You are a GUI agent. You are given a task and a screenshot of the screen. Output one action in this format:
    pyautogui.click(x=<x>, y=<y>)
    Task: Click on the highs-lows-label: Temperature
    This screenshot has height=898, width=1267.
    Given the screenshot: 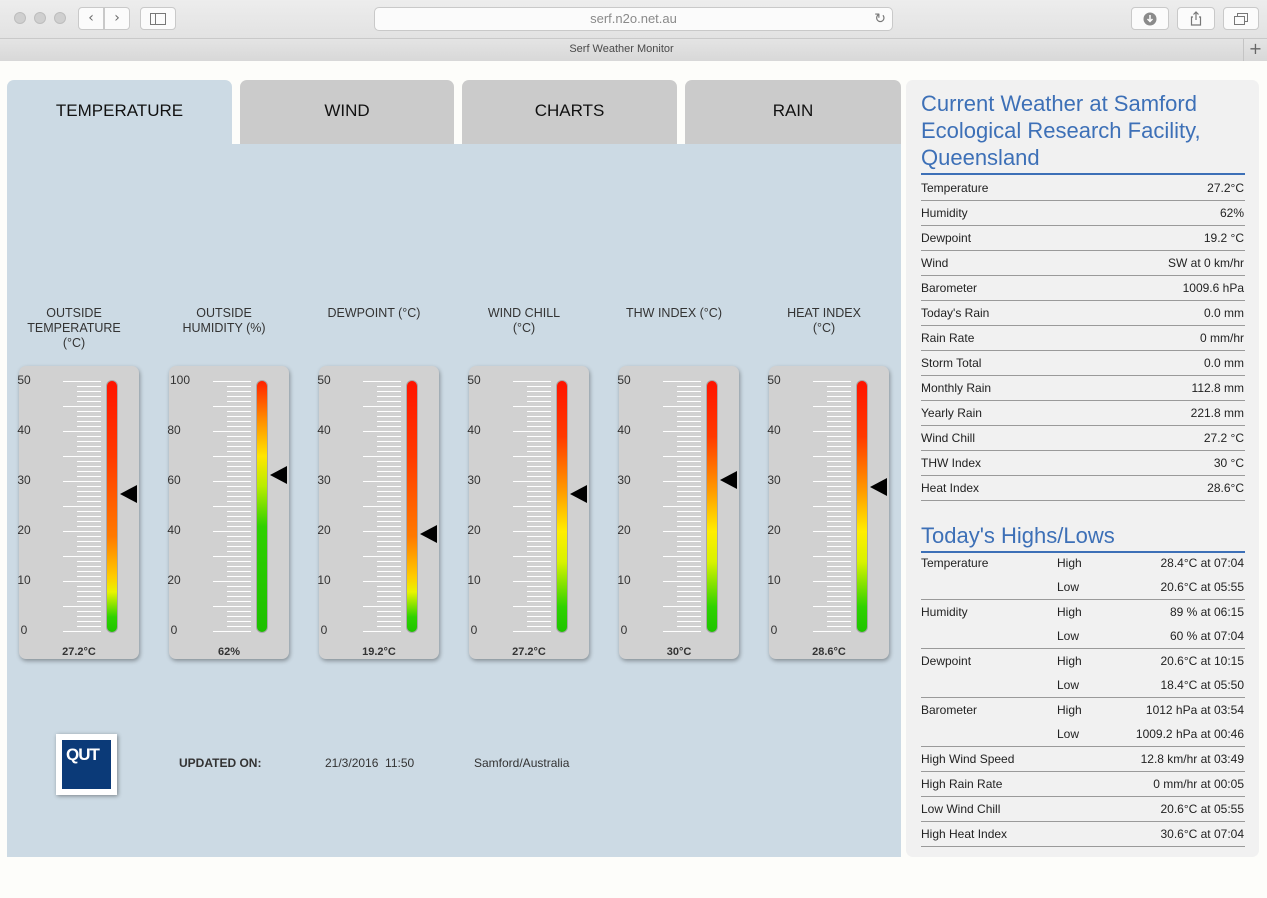 What is the action you would take?
    pyautogui.click(x=955, y=563)
    